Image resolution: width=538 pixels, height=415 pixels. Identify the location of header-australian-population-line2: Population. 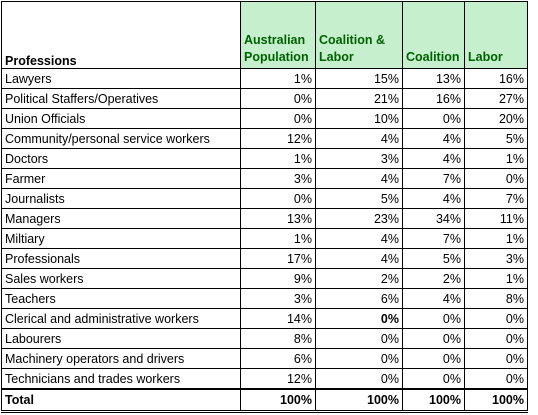
(276, 57).